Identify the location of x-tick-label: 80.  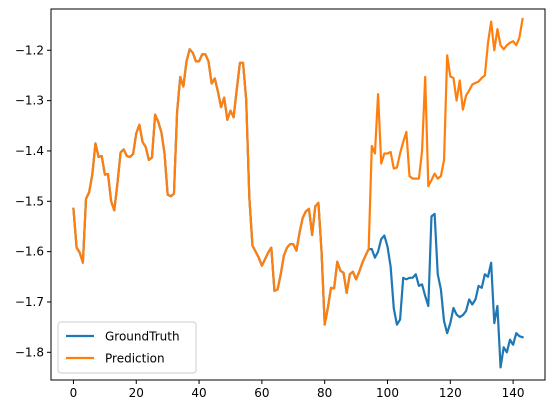
(324, 393).